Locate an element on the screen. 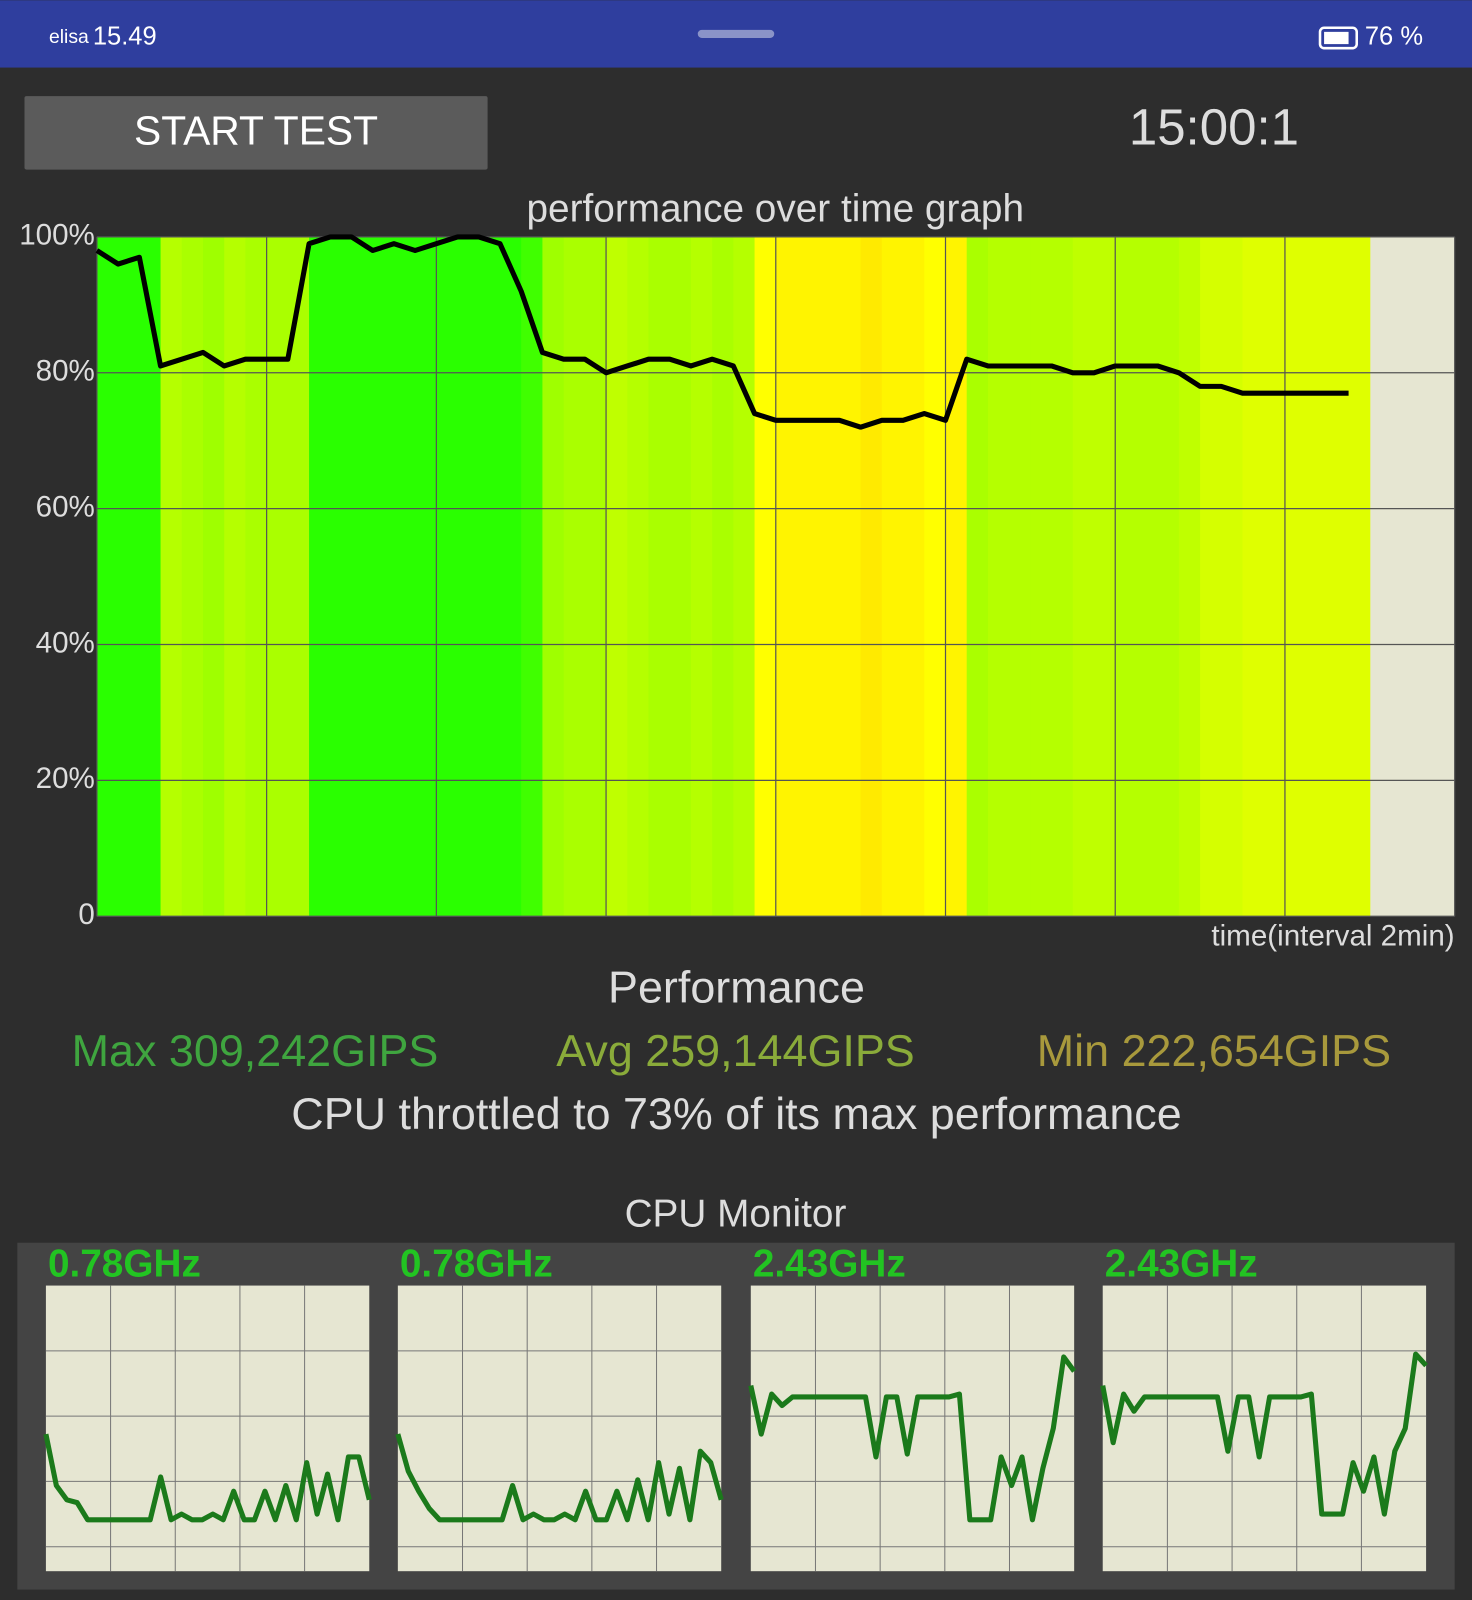  drag-handle is located at coordinates (736, 33).